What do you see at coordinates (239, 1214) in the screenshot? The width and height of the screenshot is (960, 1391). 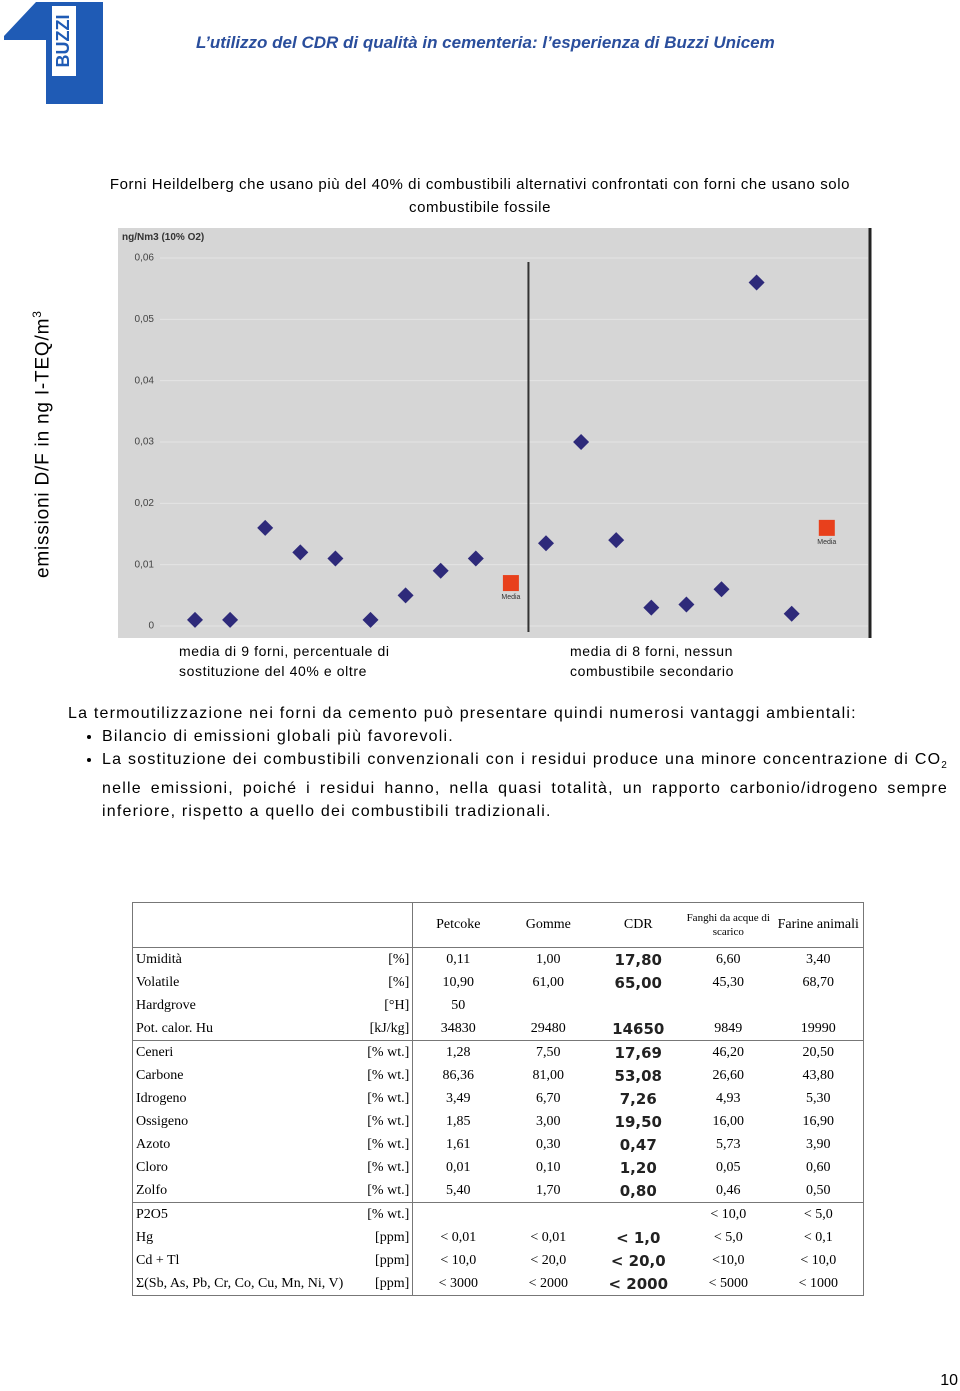 I see `table-cell: P2O5` at bounding box center [239, 1214].